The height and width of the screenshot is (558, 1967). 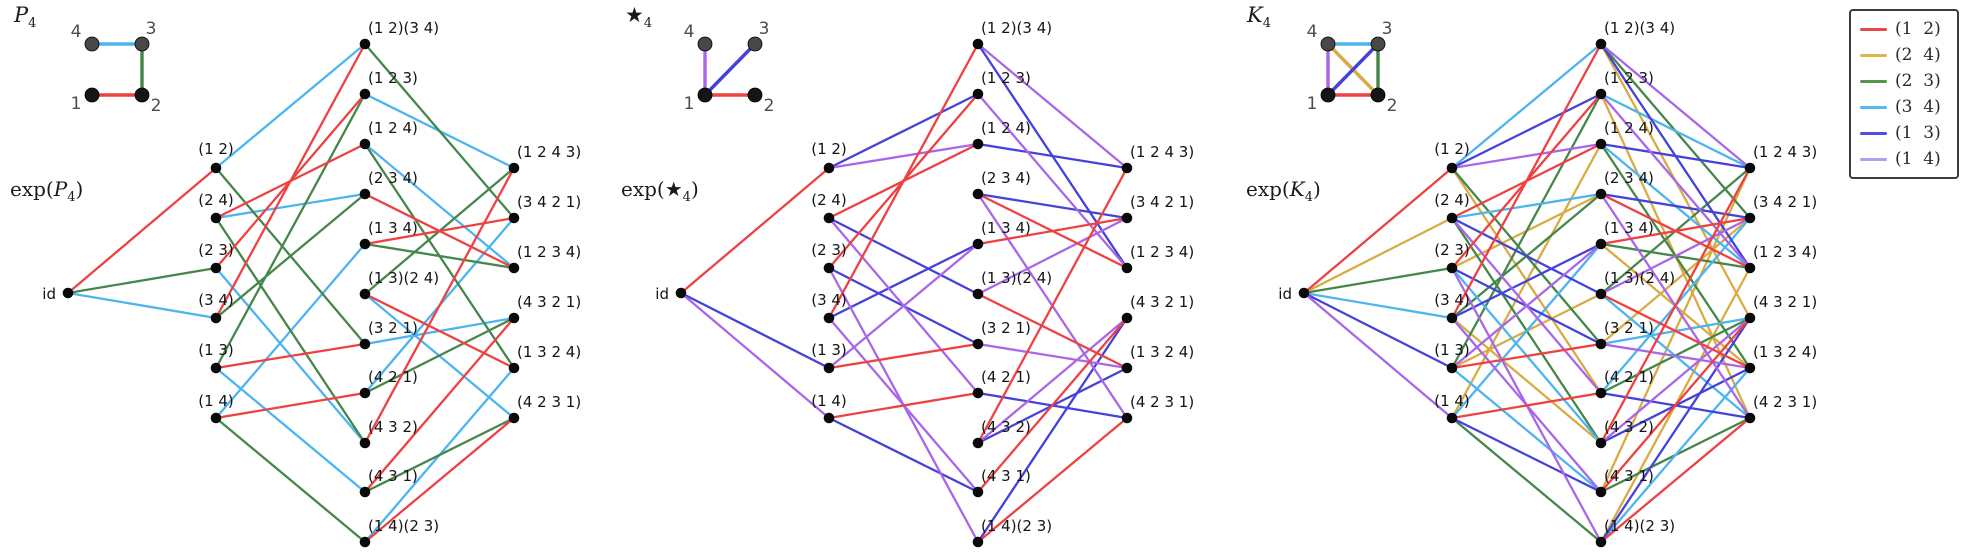 I want to click on graph-node-label: id, so click(x=1285, y=294).